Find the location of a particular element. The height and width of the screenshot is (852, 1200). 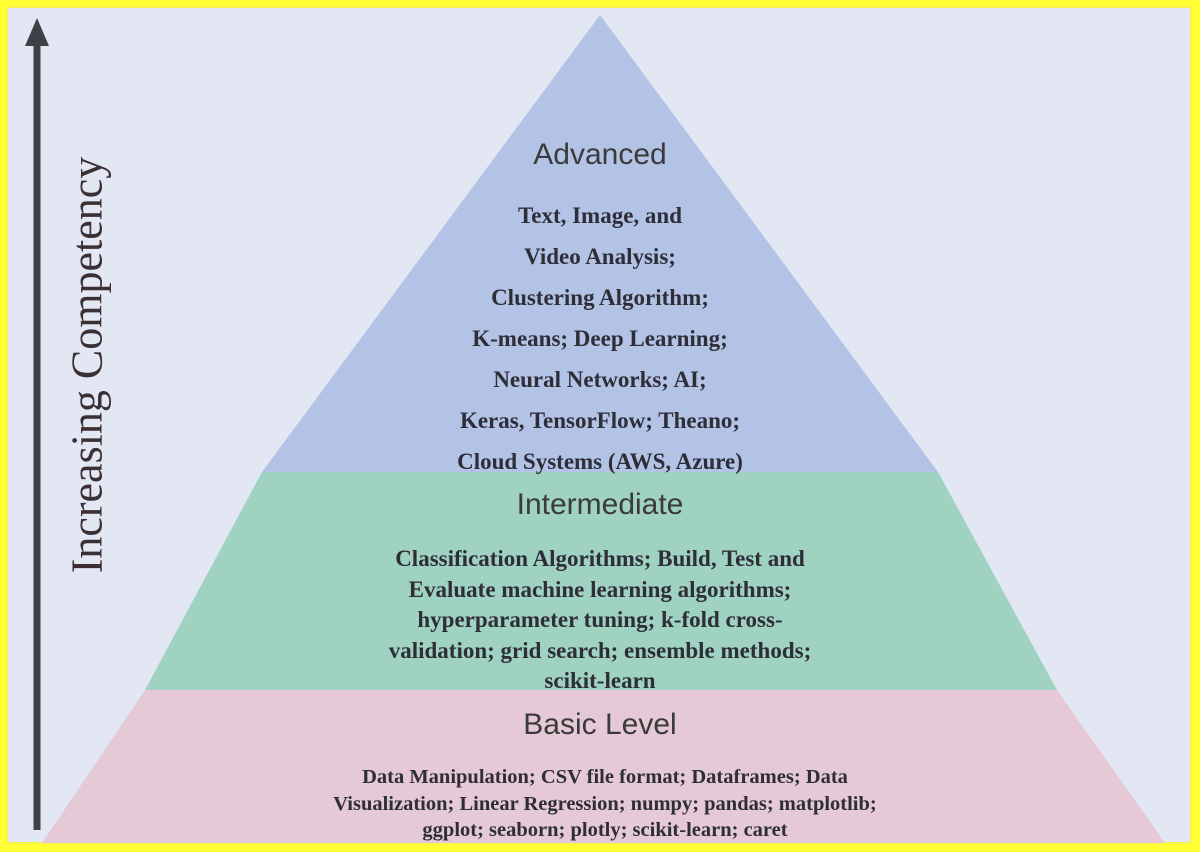

intermediate-title: Intermediate is located at coordinates (600, 504).